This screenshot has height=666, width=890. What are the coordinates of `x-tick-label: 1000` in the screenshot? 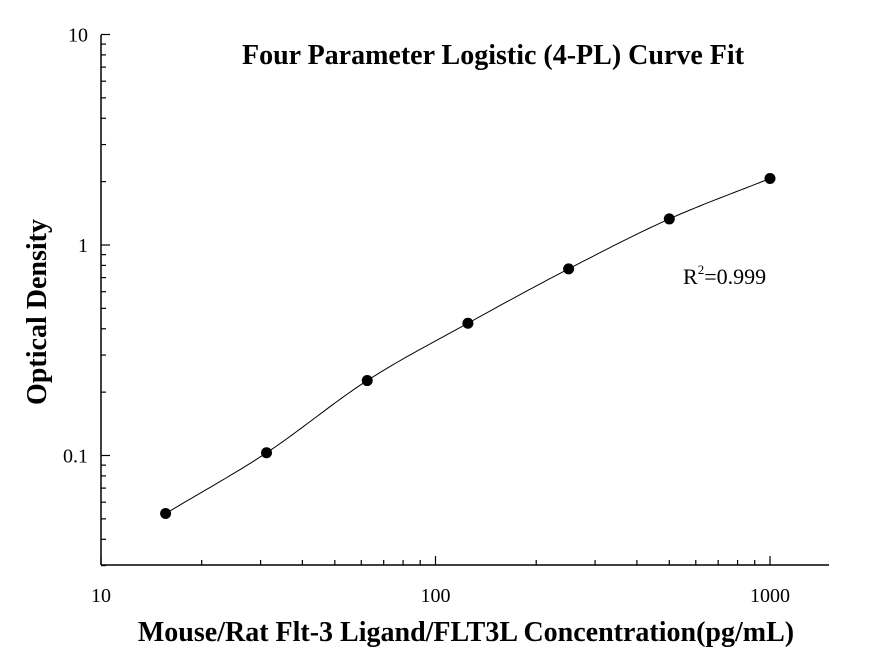 It's located at (770, 596).